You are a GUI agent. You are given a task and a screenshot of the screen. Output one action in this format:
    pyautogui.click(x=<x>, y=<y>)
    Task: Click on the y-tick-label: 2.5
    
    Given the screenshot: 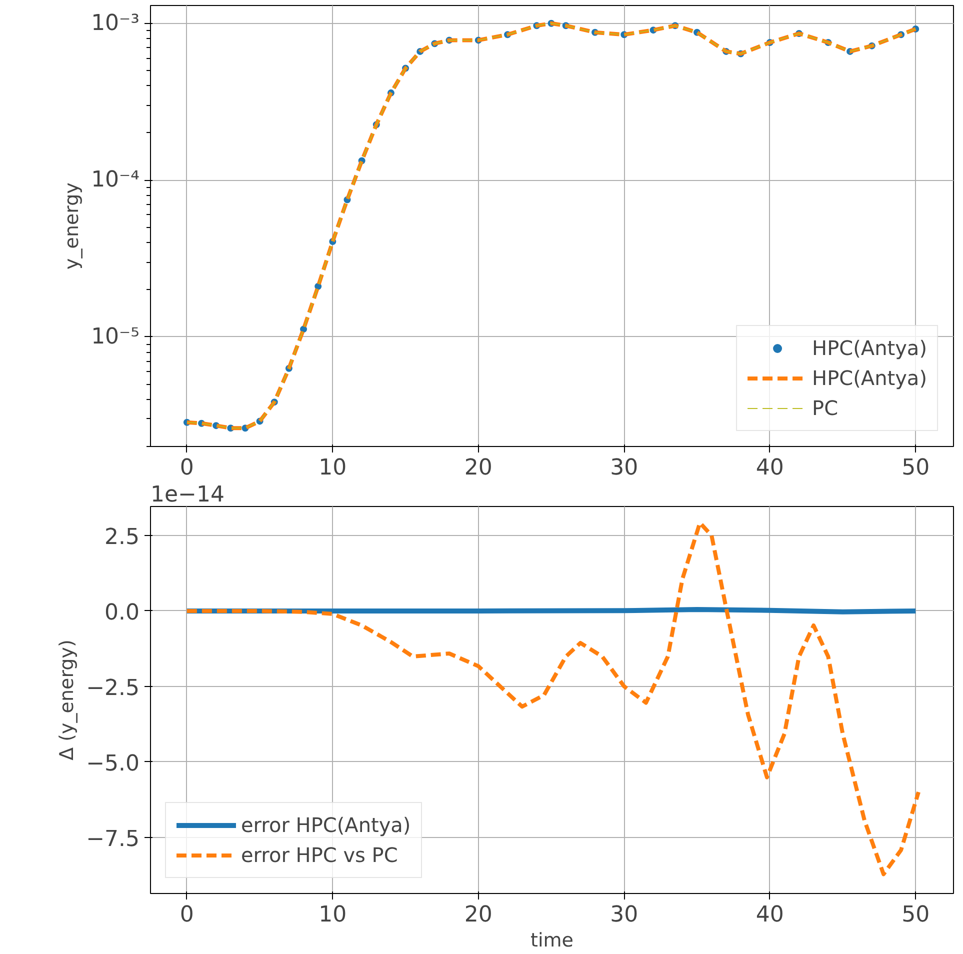 What is the action you would take?
    pyautogui.click(x=122, y=537)
    